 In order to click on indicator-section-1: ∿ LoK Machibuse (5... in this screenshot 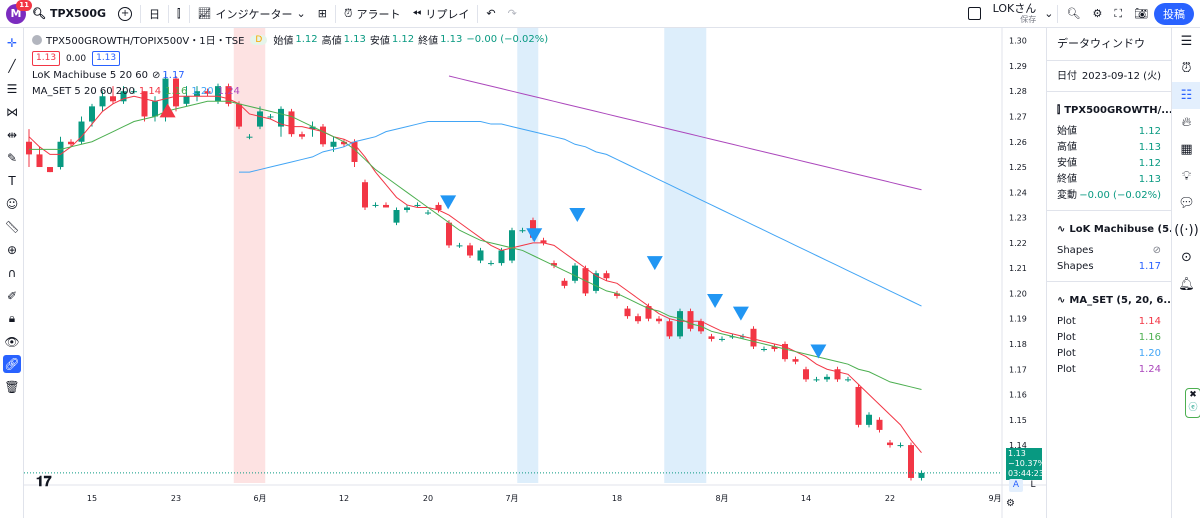, I will do `click(1114, 229)`.